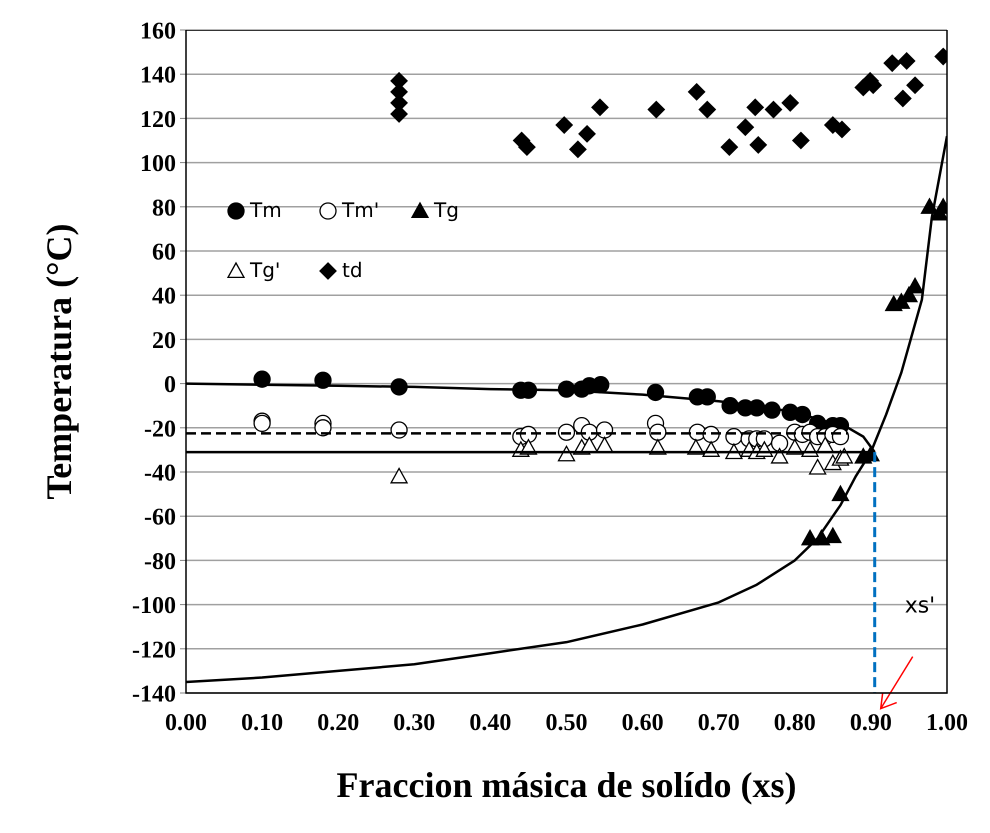  What do you see at coordinates (158, 119) in the screenshot?
I see `y-tick-label: 120` at bounding box center [158, 119].